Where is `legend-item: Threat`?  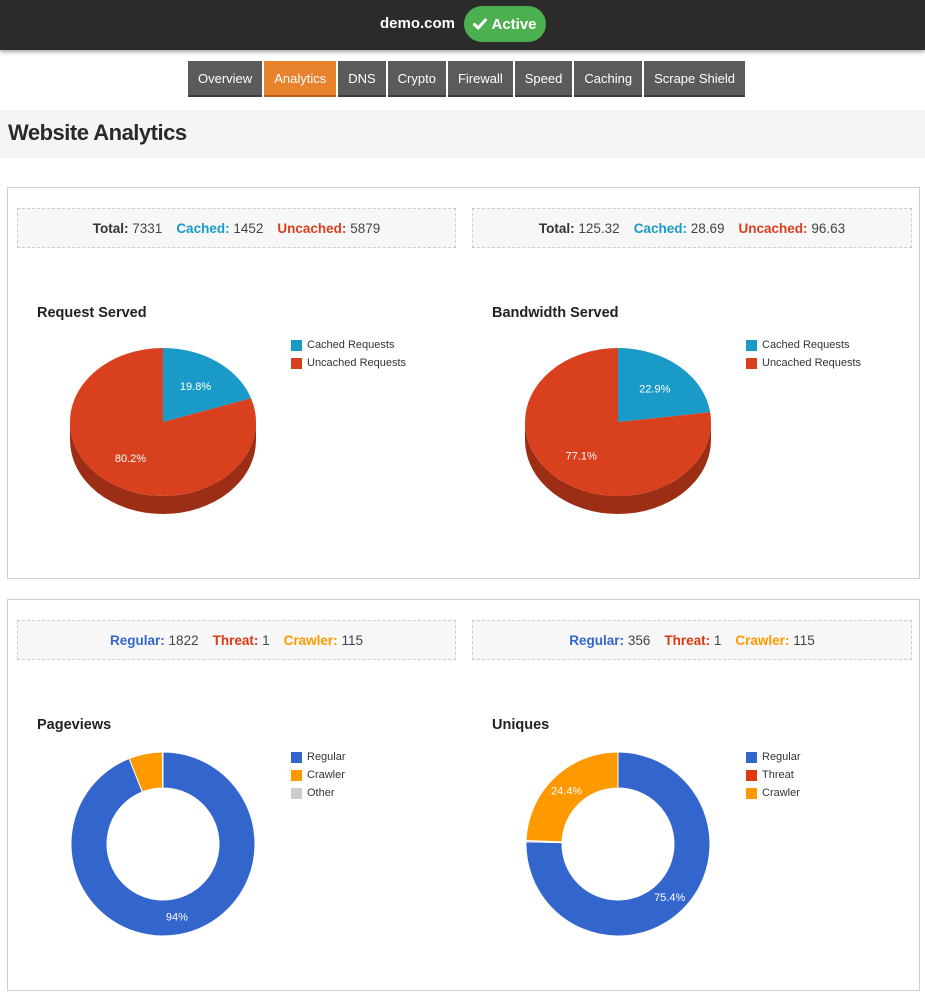
legend-item: Threat is located at coordinates (773, 775).